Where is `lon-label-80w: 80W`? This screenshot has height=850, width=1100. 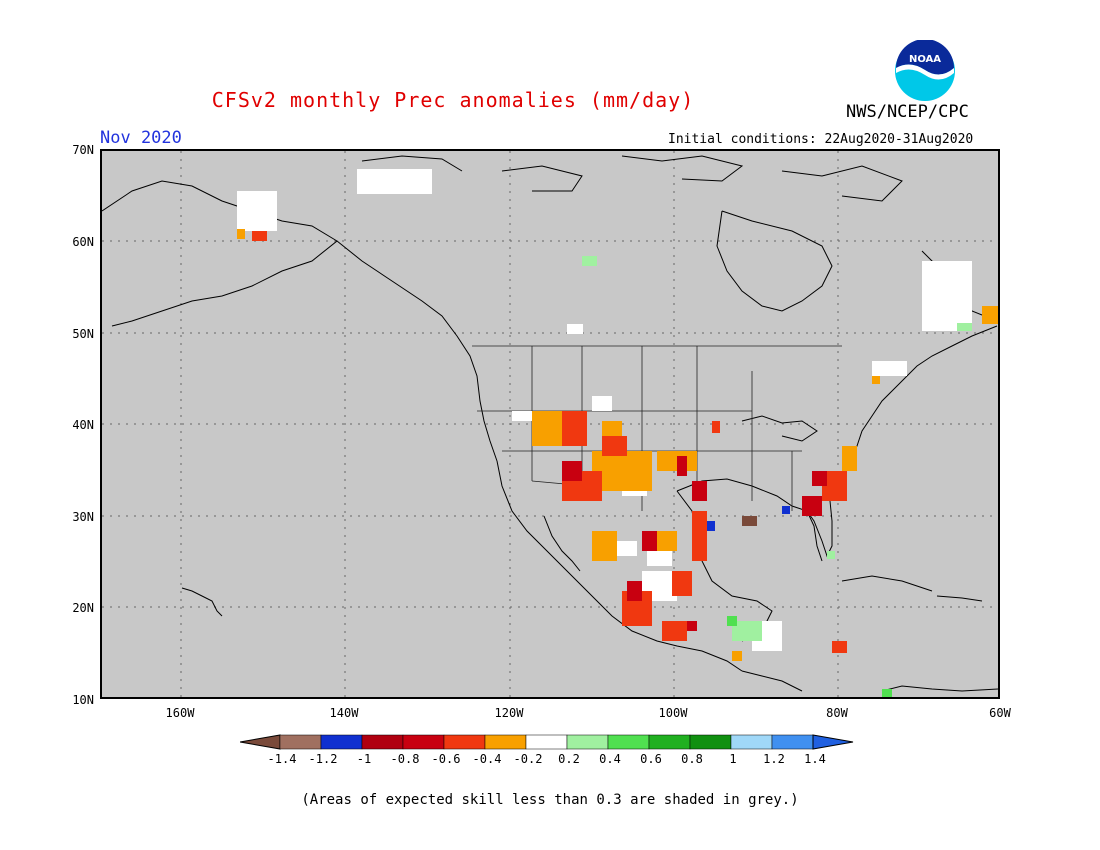 lon-label-80w: 80W is located at coordinates (837, 713).